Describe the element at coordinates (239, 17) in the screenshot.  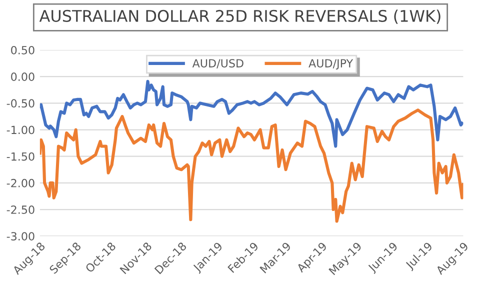
I see `chart-title: AUSTRALIAN DOLLAR 25D RISK REVERSALS (1WK)` at that location.